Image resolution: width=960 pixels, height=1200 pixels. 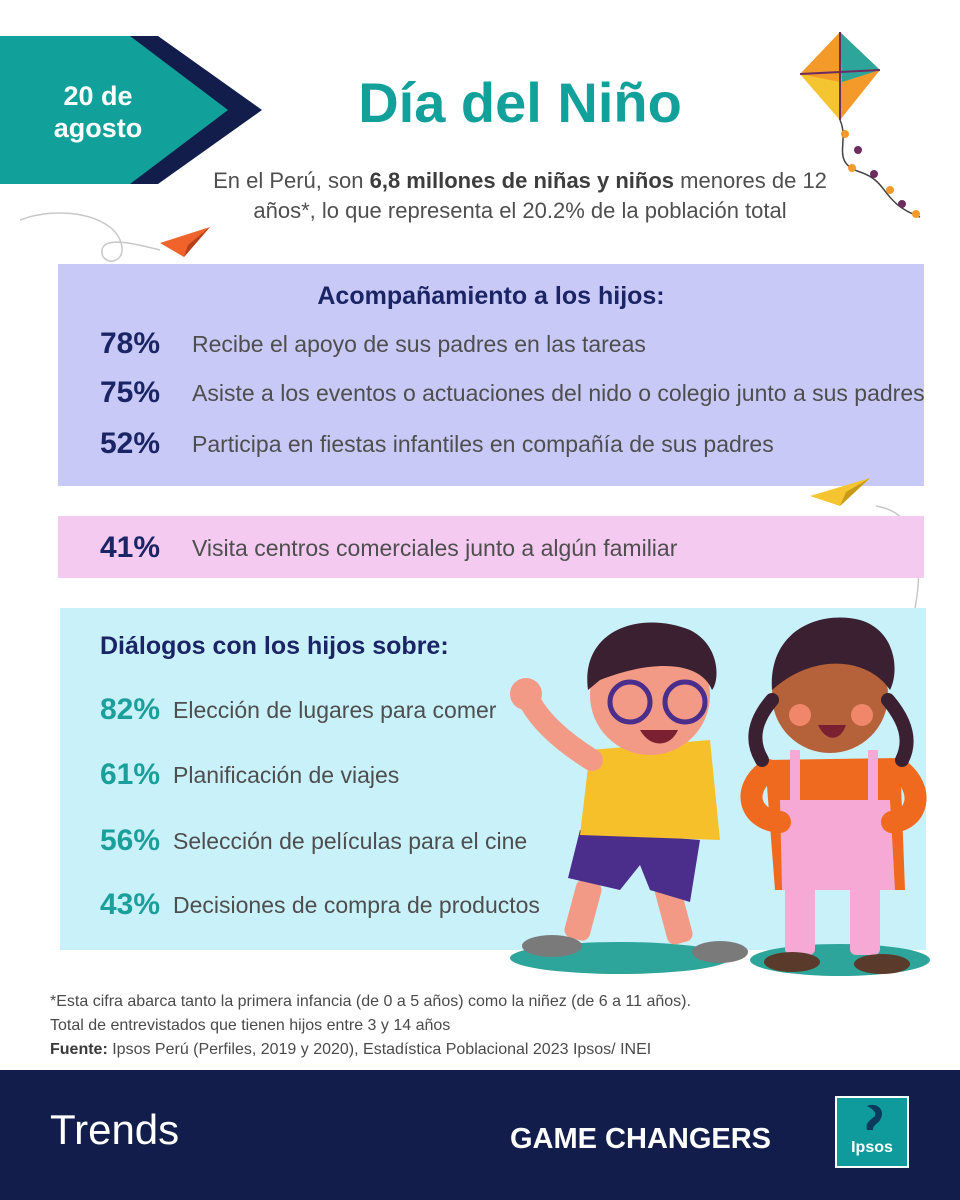 I want to click on game-changers-label: GAME CHANGERS, so click(x=641, y=1139).